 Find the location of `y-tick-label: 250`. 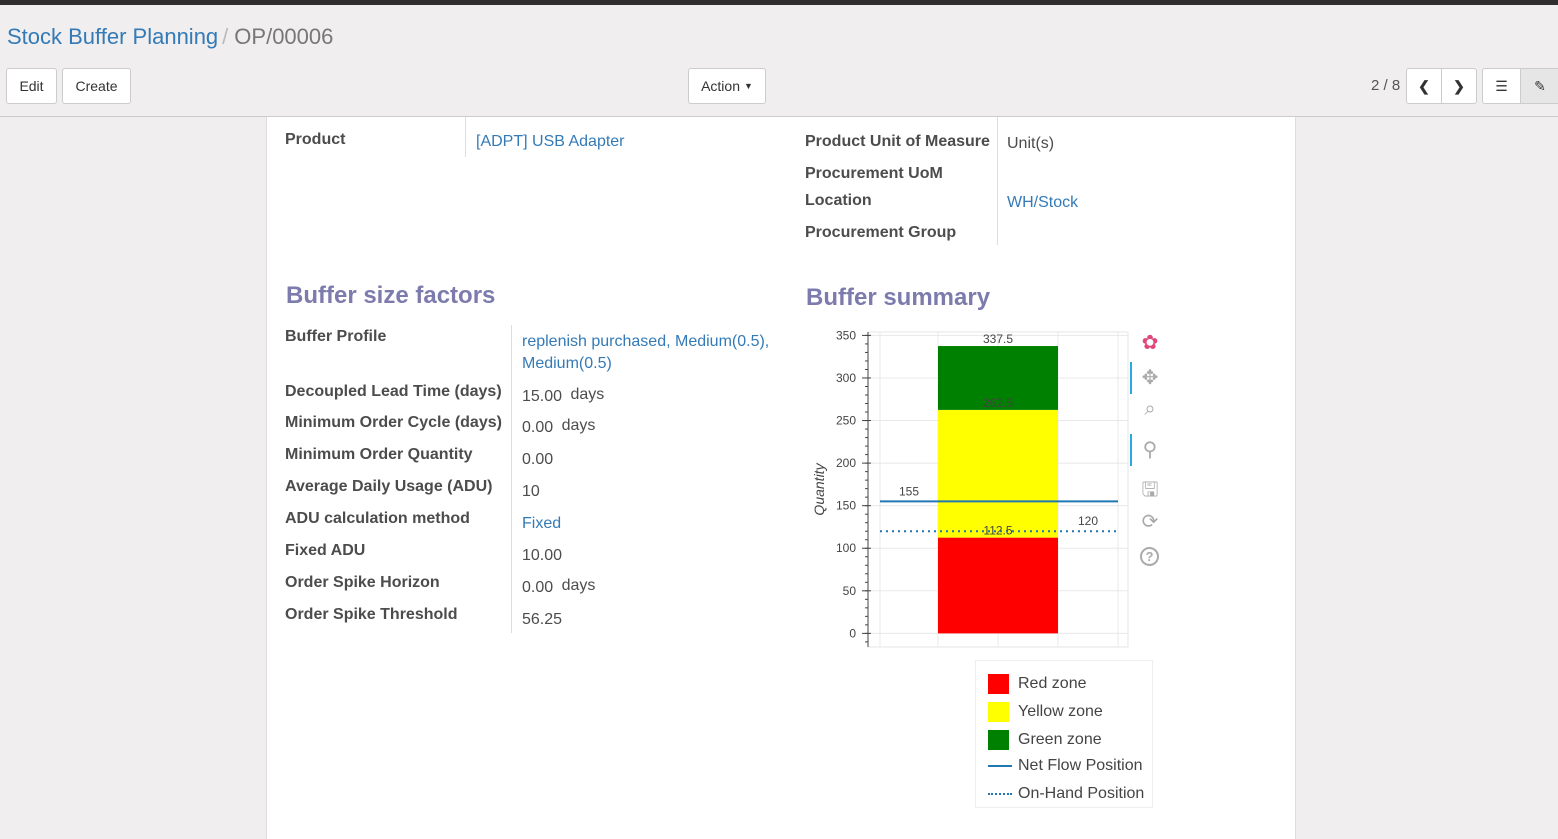

y-tick-label: 250 is located at coordinates (846, 421).